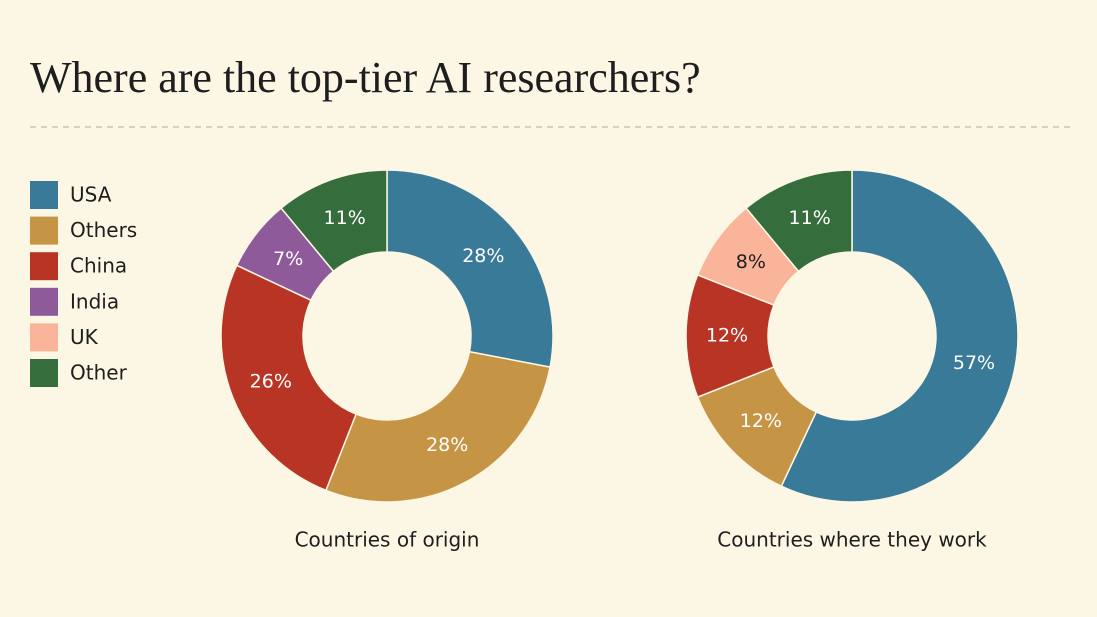 This screenshot has width=1097, height=617. Describe the element at coordinates (387, 540) in the screenshot. I see `chart-caption: Countries of origin` at that location.